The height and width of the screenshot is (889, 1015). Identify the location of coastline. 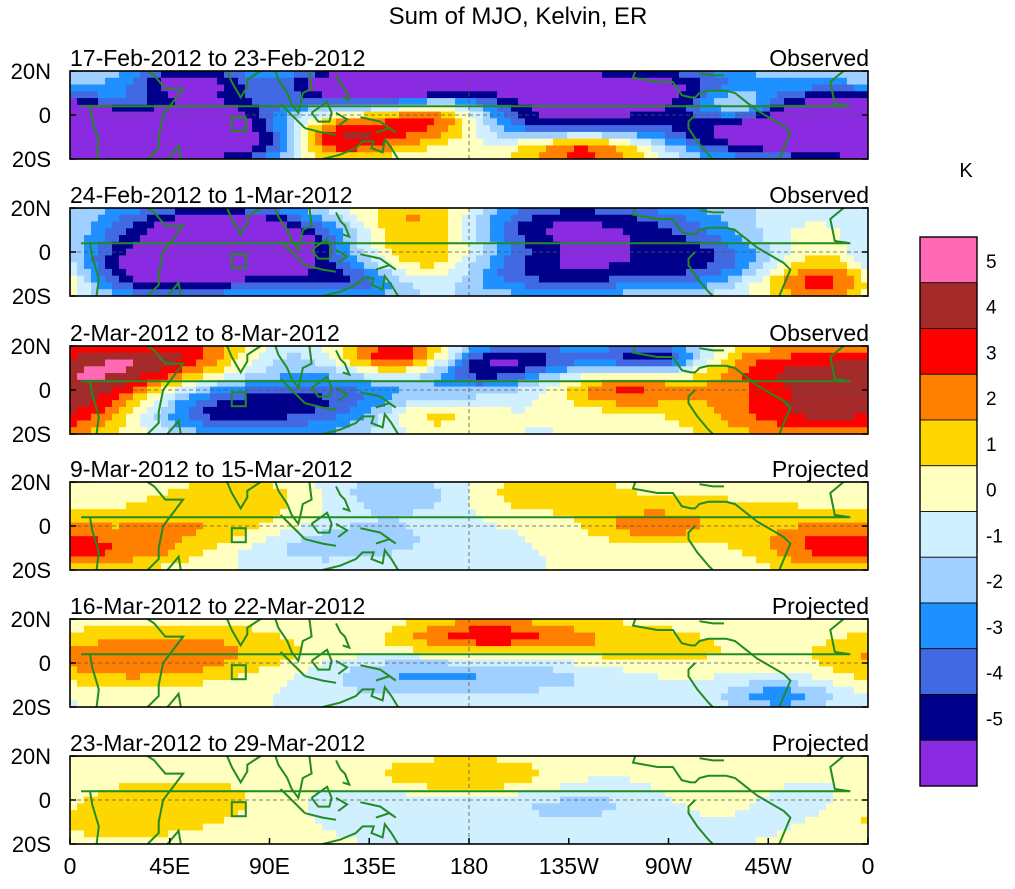
(174, 288).